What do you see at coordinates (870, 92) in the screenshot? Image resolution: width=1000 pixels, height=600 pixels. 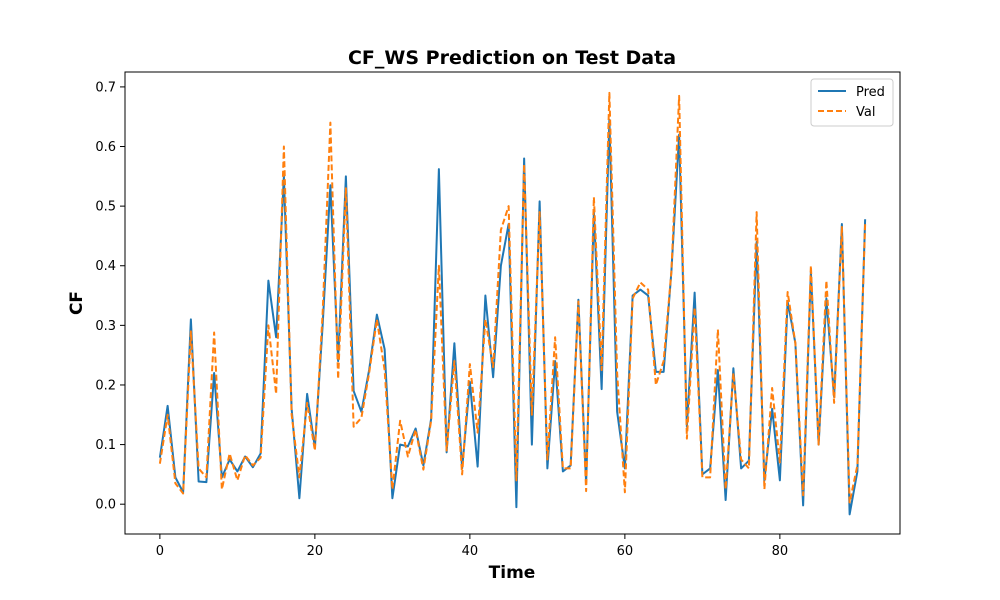 I see `legend-label-pred: Pred` at bounding box center [870, 92].